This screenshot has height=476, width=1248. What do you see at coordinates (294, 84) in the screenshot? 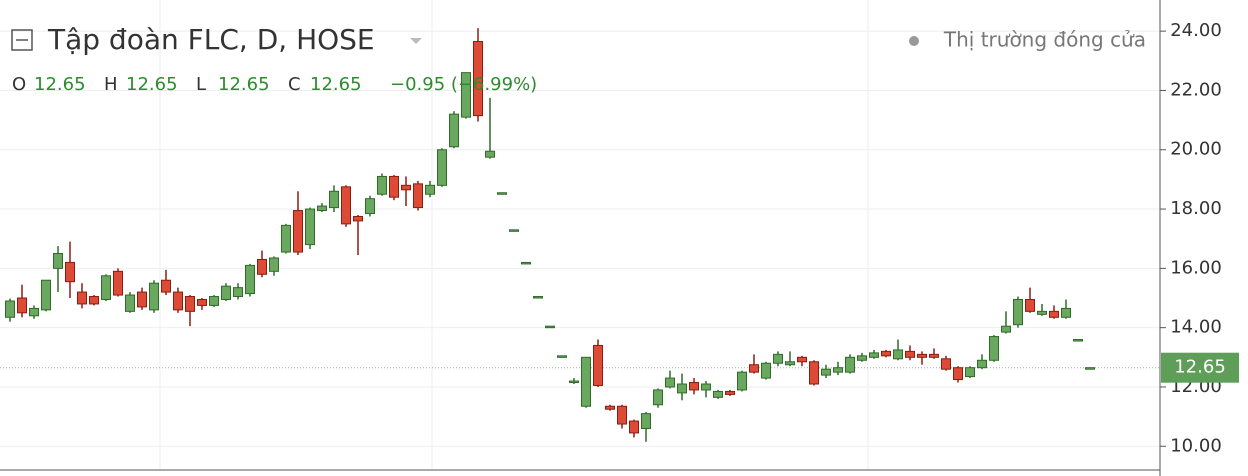
I see `legend-key: C` at bounding box center [294, 84].